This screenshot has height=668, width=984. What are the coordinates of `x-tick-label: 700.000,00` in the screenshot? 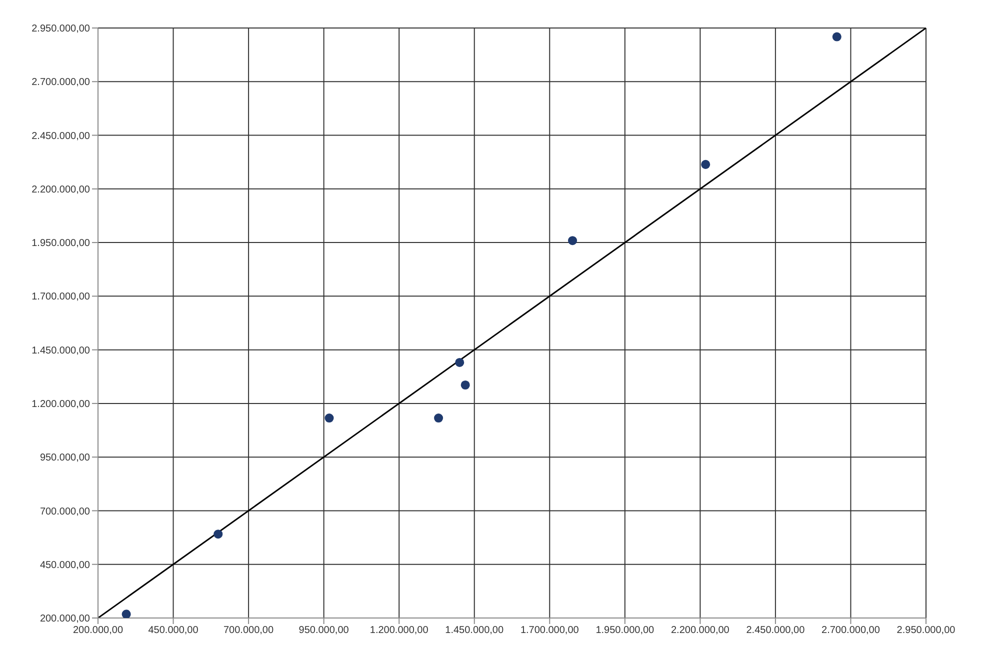 It's located at (249, 630).